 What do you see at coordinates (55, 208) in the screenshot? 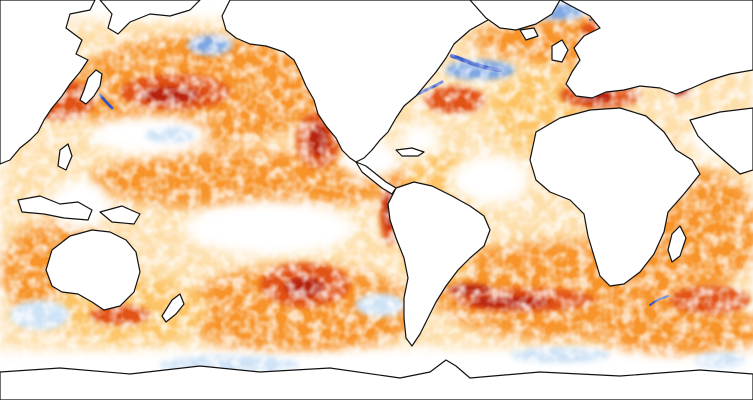
I see `land-indonesia` at bounding box center [55, 208].